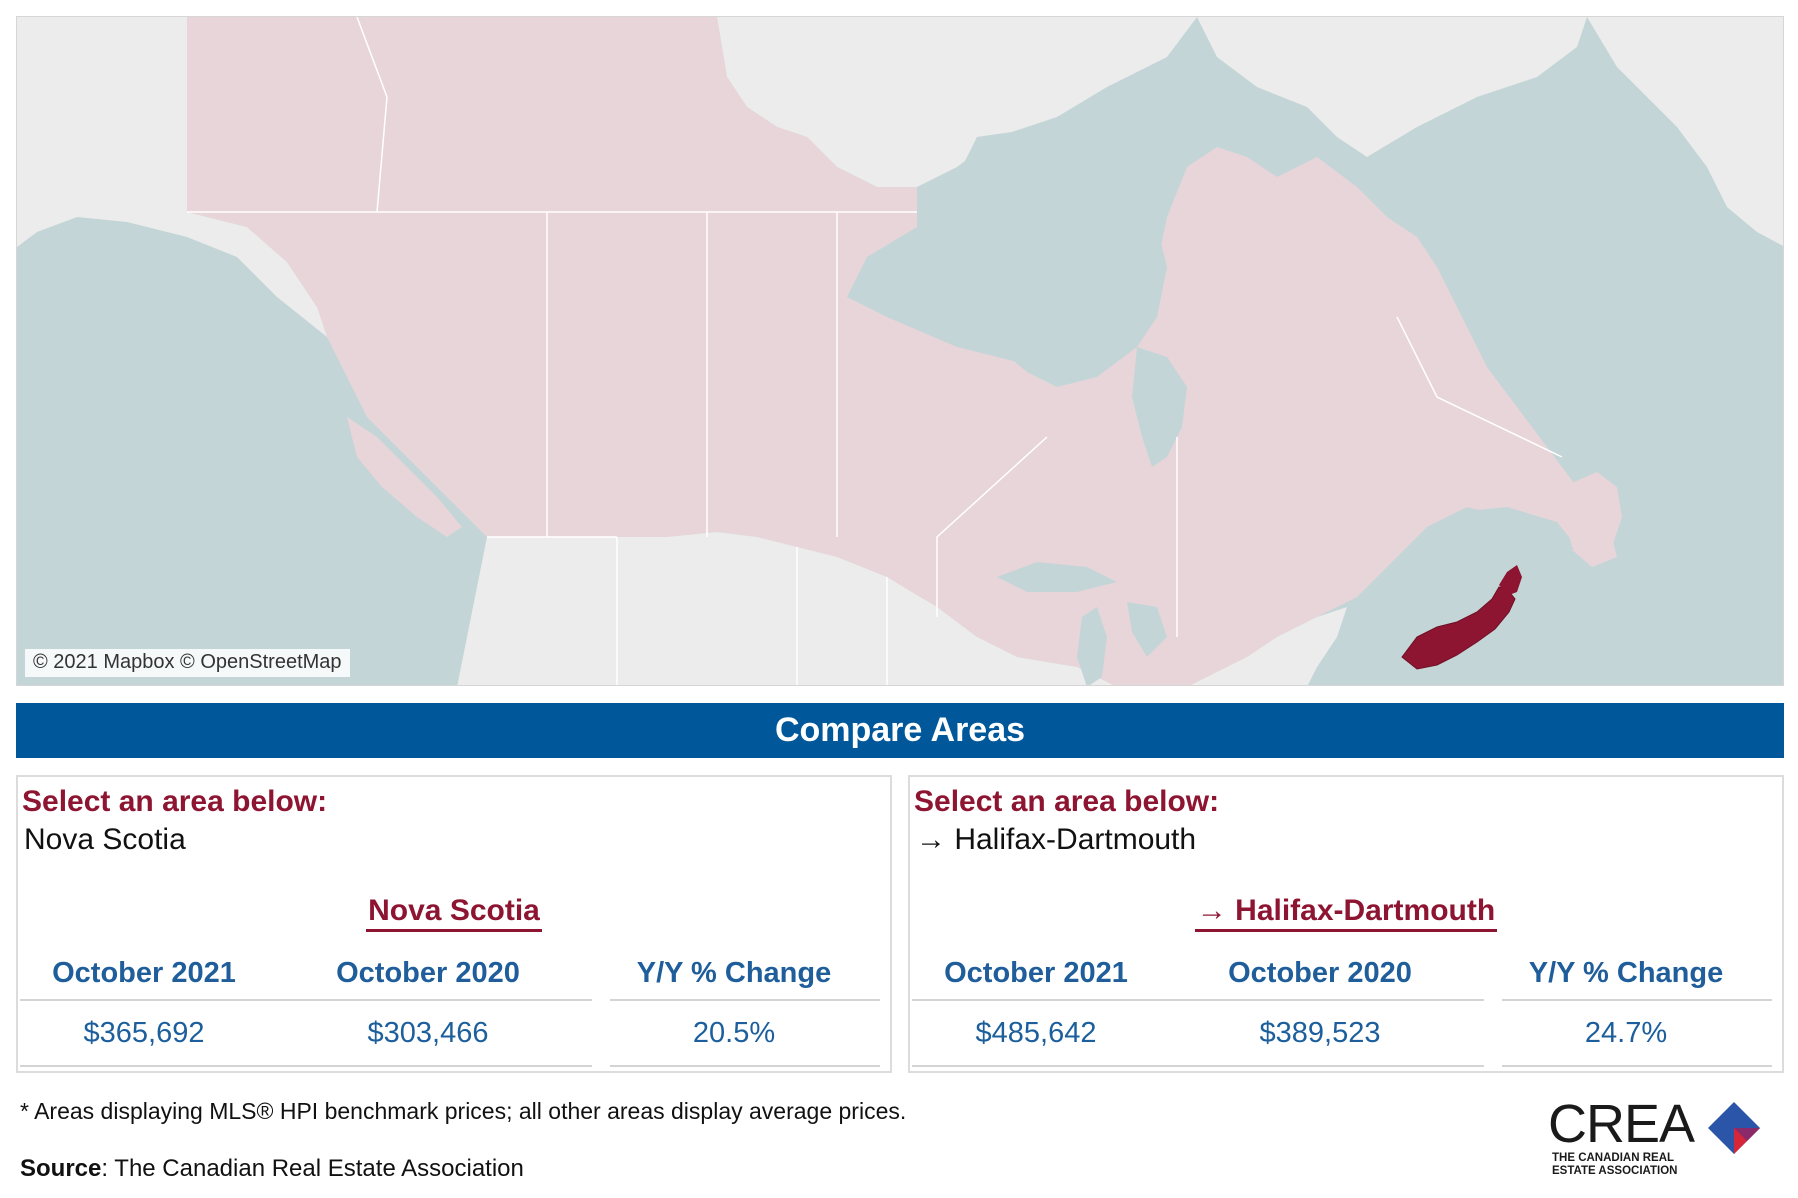  I want to click on lake-huron, so click(1147, 629).